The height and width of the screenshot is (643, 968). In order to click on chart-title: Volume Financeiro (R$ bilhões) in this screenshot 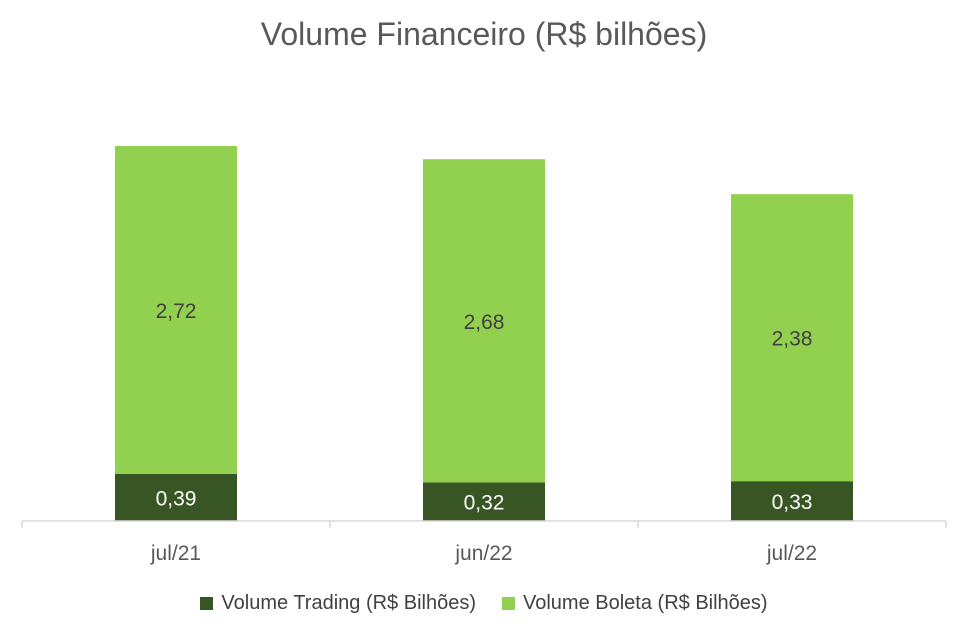, I will do `click(484, 34)`.